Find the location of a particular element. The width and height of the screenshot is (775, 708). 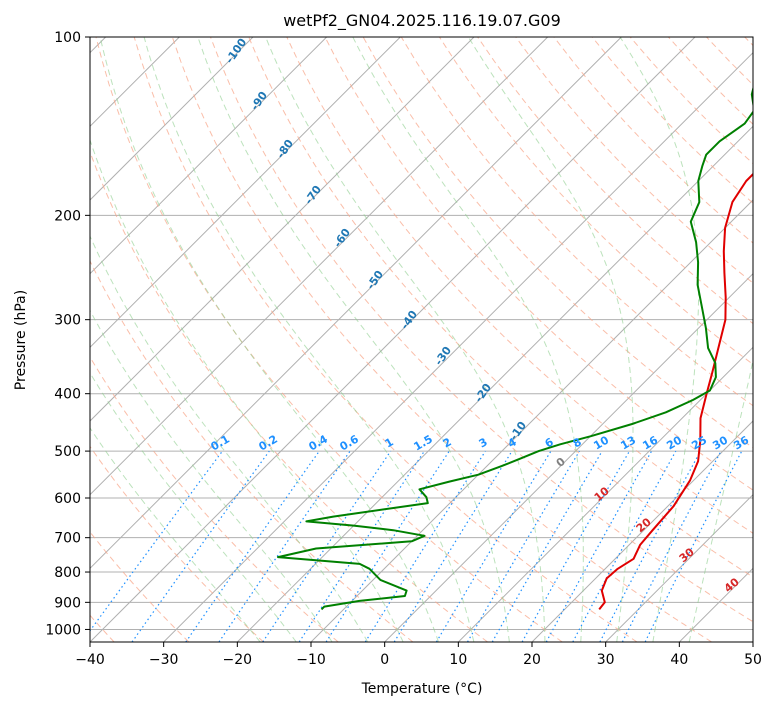

temperature-profile-line is located at coordinates (675, 391).